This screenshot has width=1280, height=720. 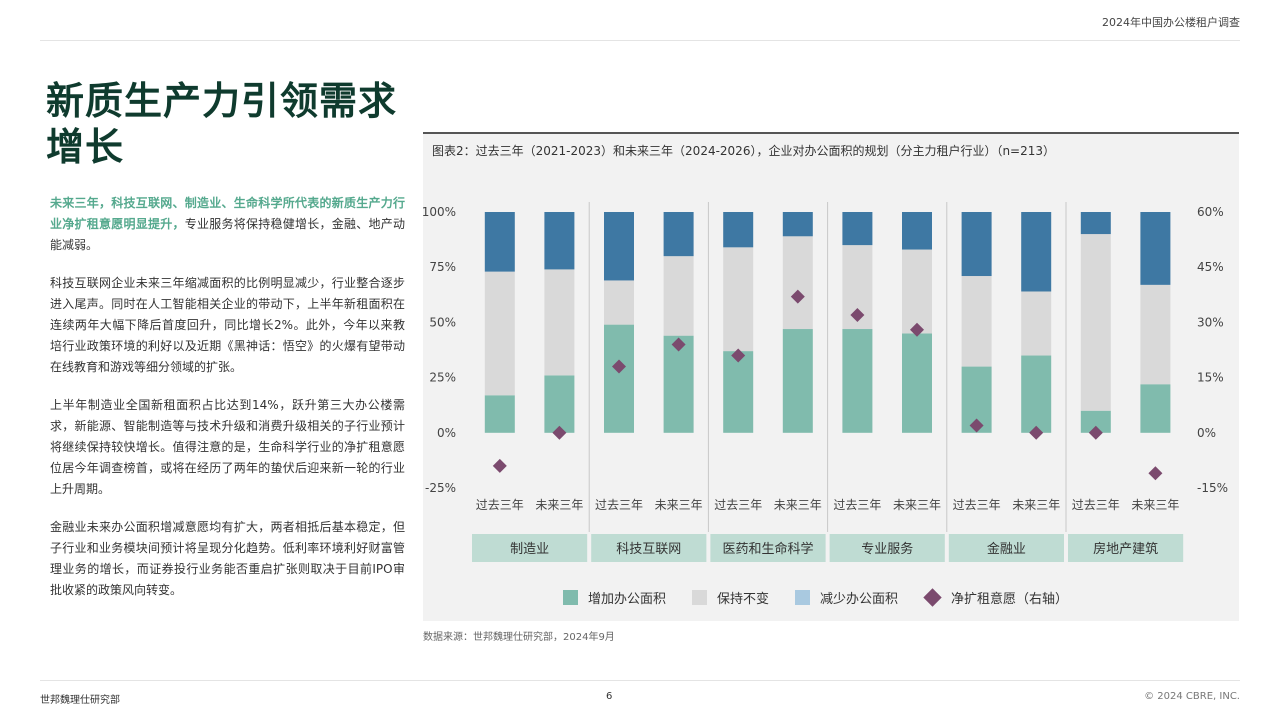 I want to click on group-label: 房地产建筑, so click(x=1125, y=549).